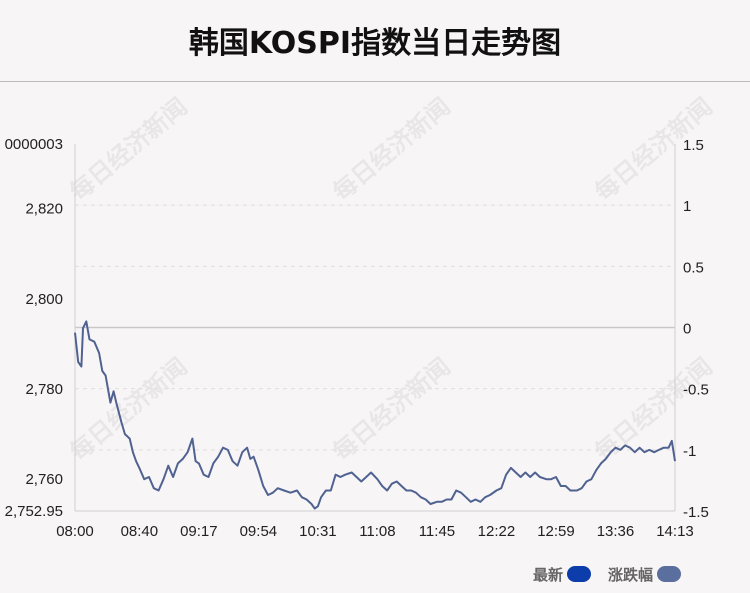 The width and height of the screenshot is (750, 593). Describe the element at coordinates (669, 574) in the screenshot. I see `legend-swatch-change` at that location.